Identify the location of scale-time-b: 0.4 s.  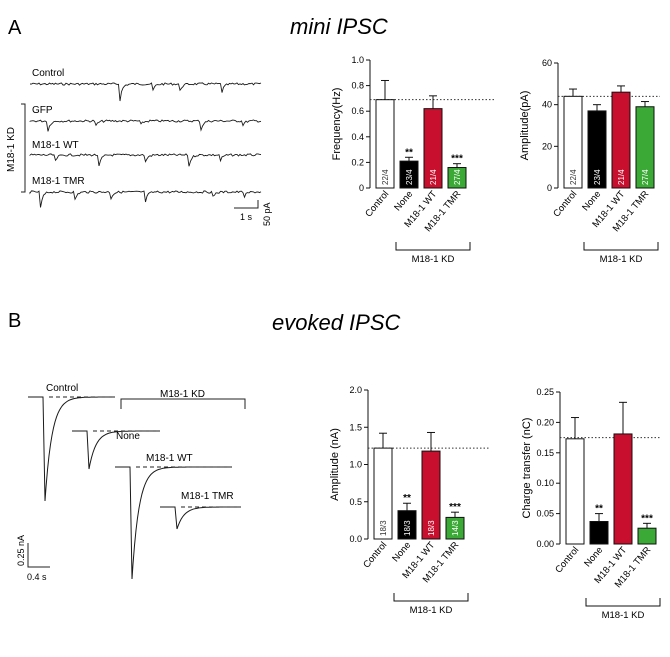
(37, 577).